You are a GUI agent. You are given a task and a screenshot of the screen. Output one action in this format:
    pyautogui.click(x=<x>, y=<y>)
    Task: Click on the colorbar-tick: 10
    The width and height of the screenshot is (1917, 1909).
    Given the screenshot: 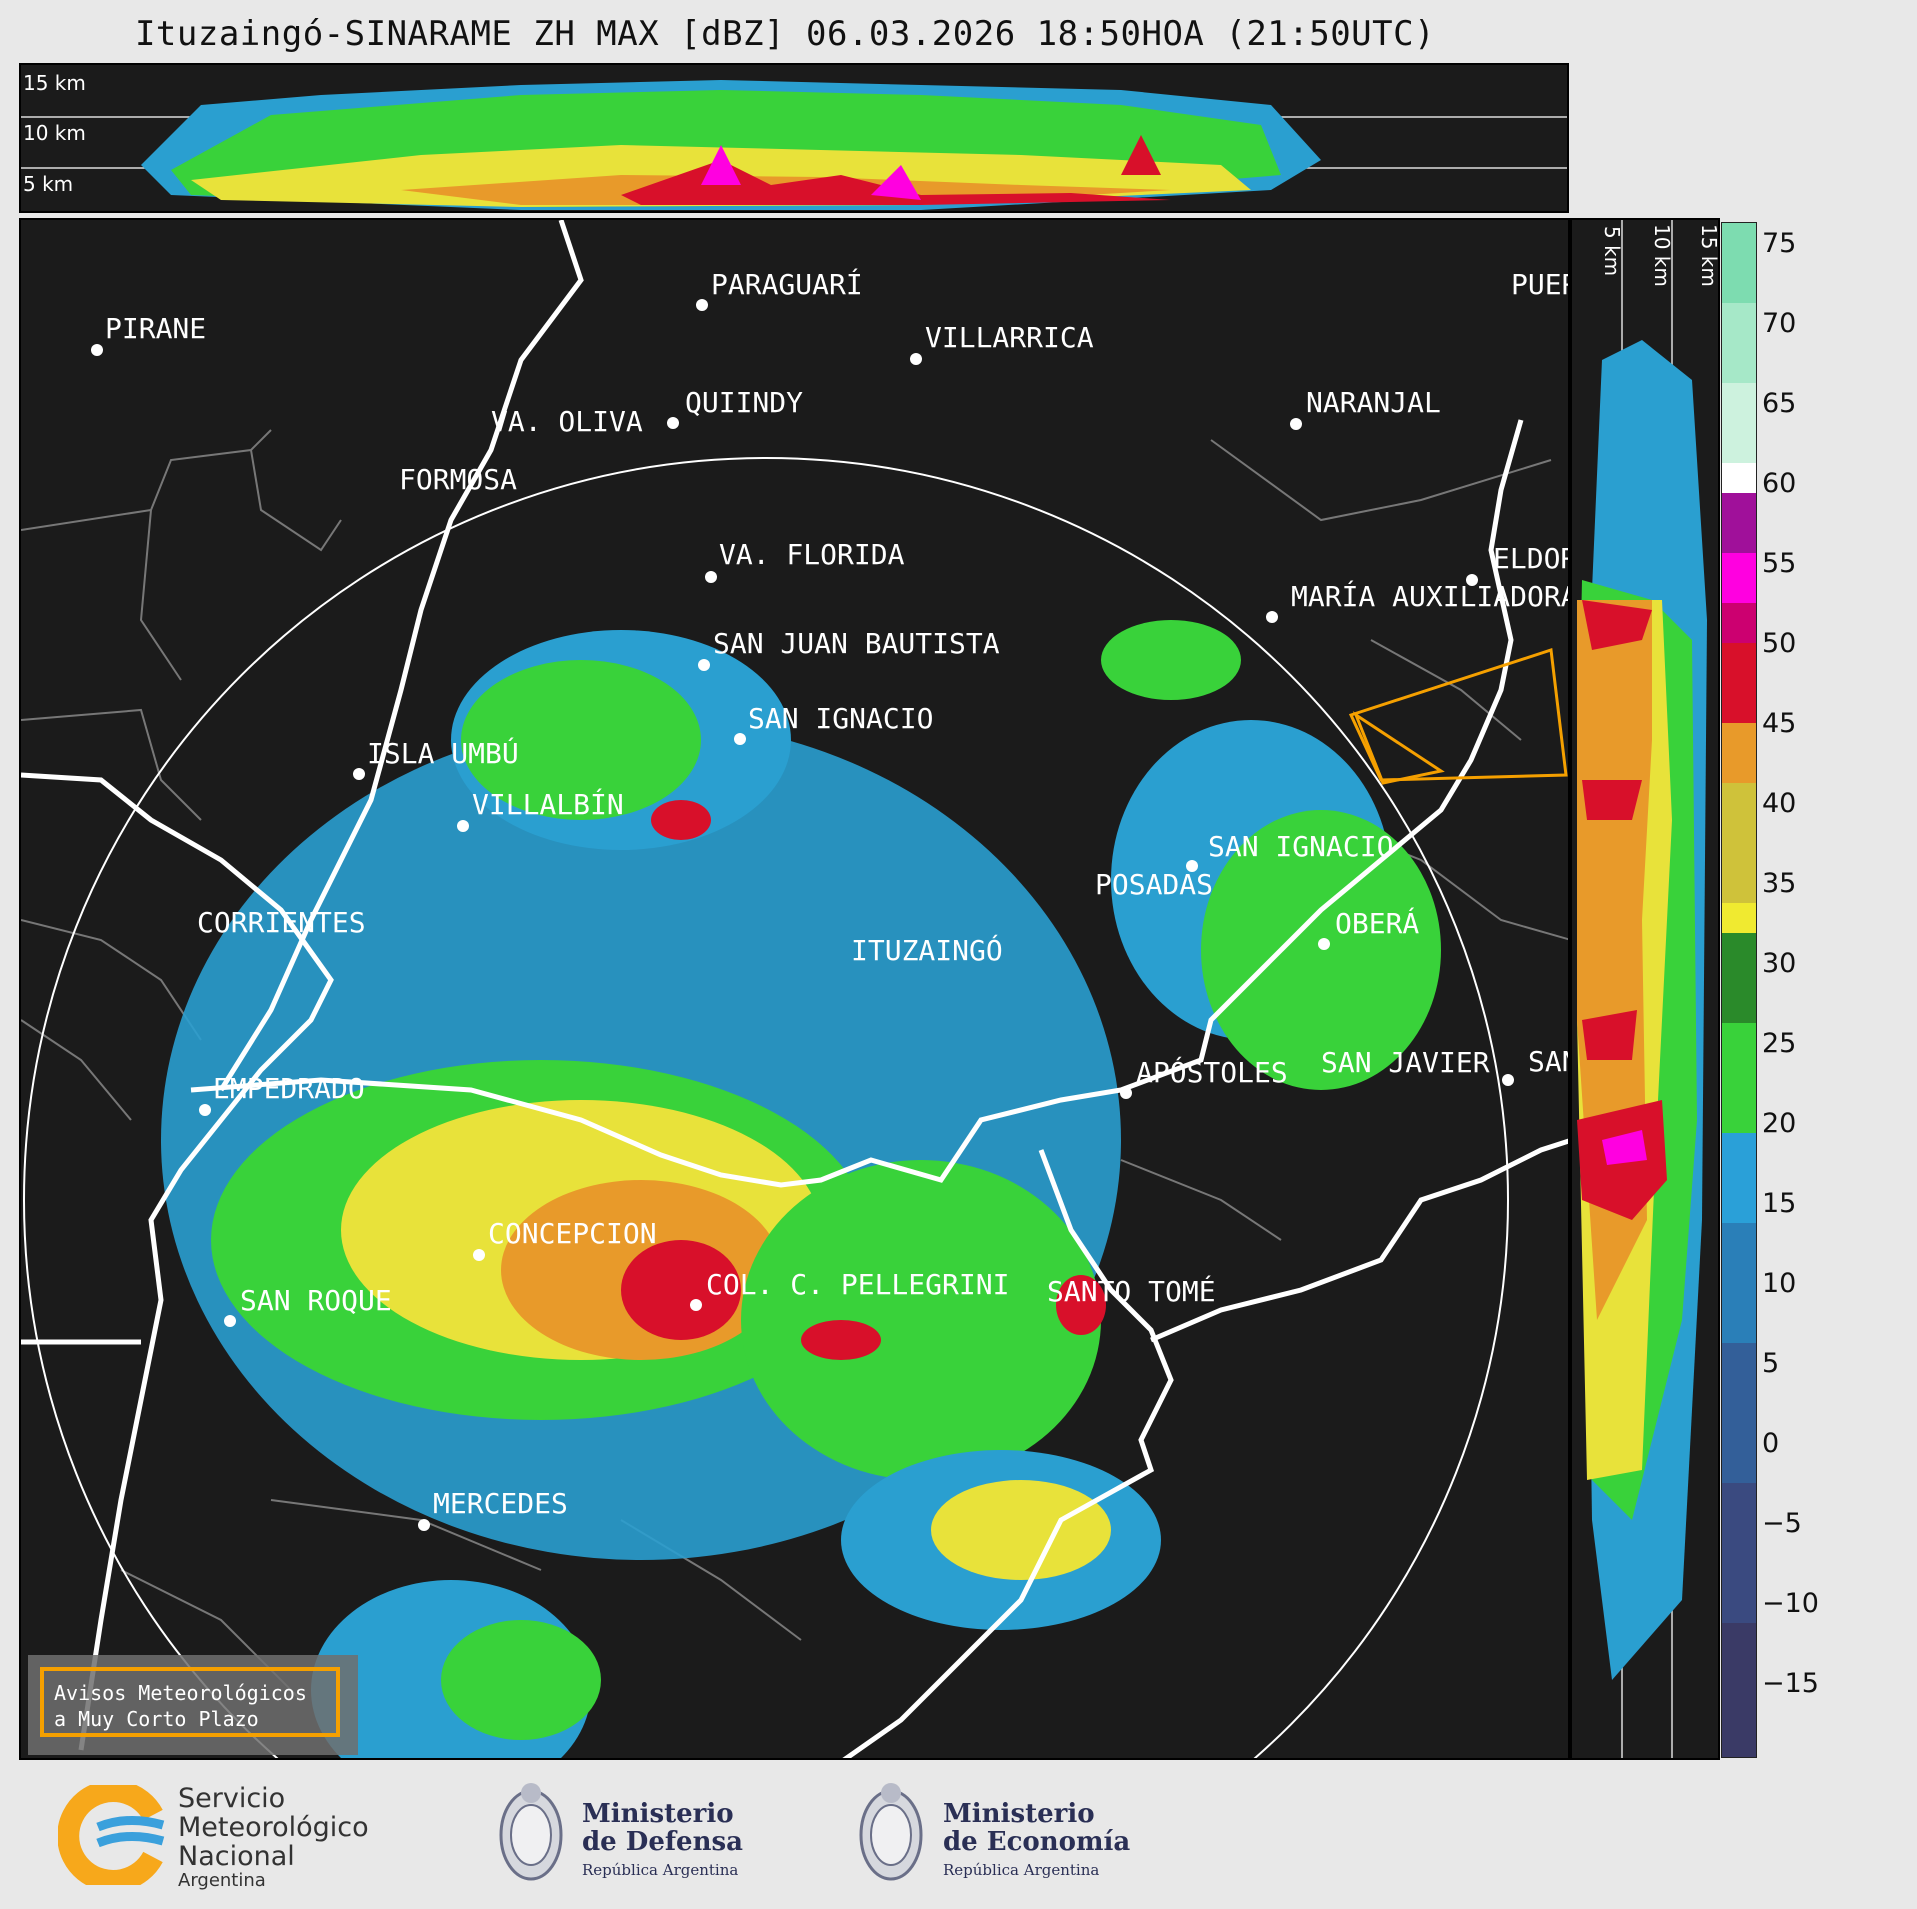 What is the action you would take?
    pyautogui.click(x=1779, y=1283)
    